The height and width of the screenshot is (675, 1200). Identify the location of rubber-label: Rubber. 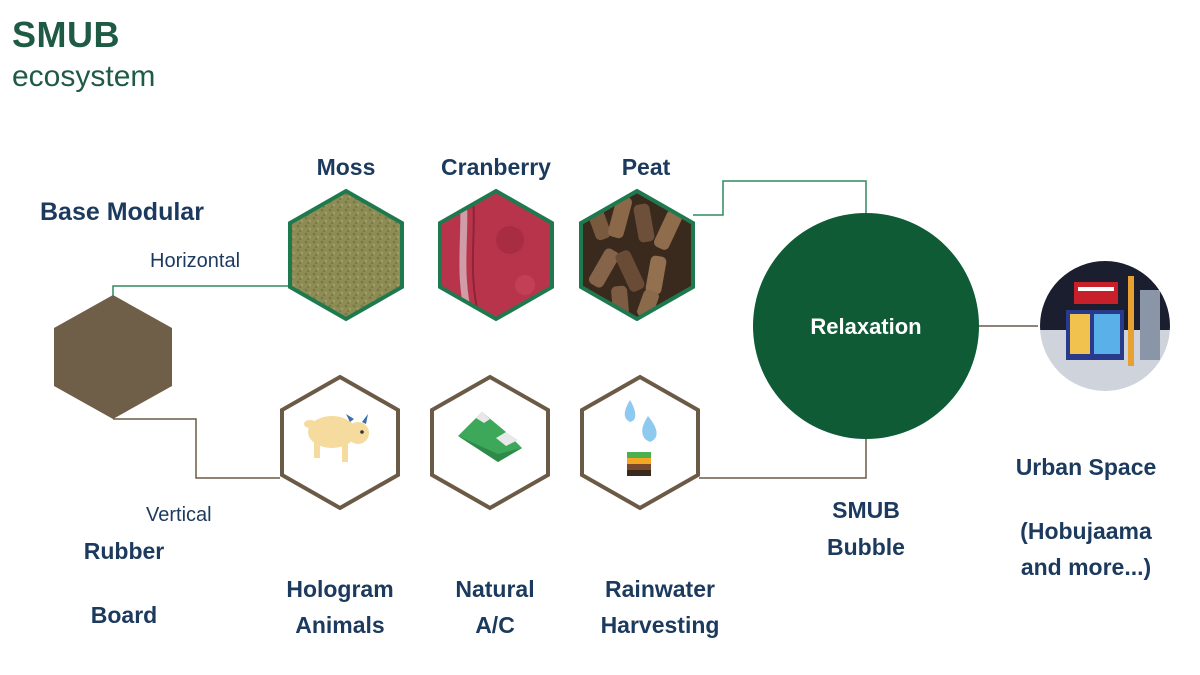
(124, 551).